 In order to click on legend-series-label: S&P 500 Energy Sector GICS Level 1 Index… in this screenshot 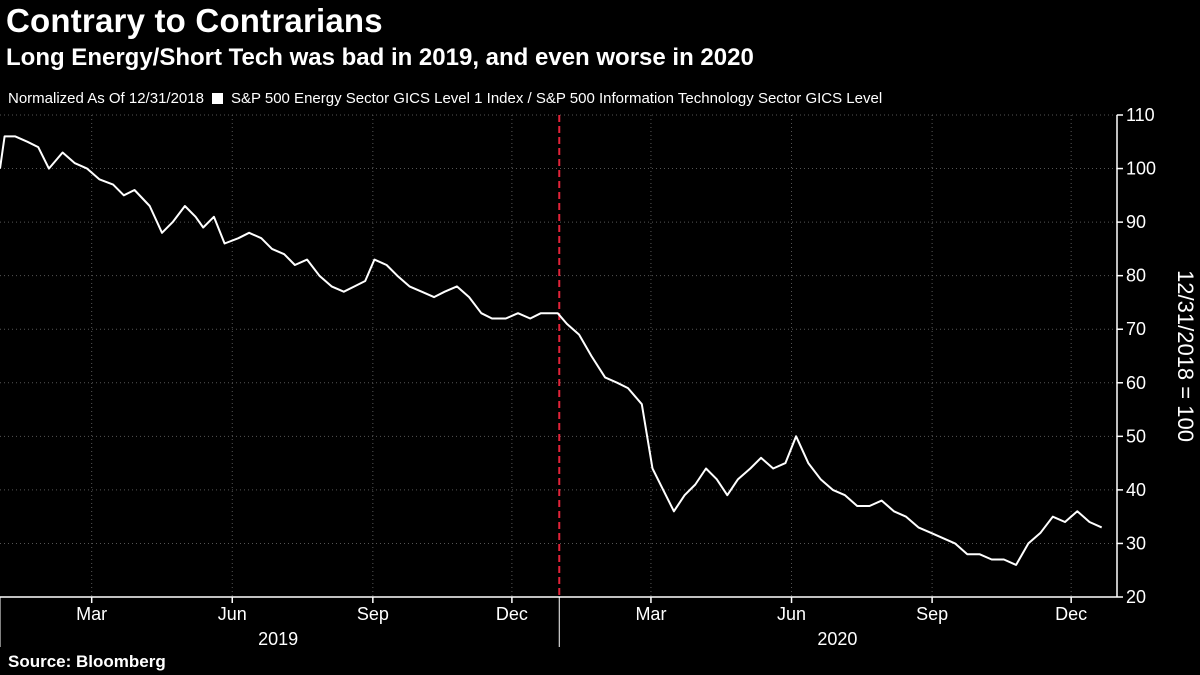, I will do `click(556, 98)`.